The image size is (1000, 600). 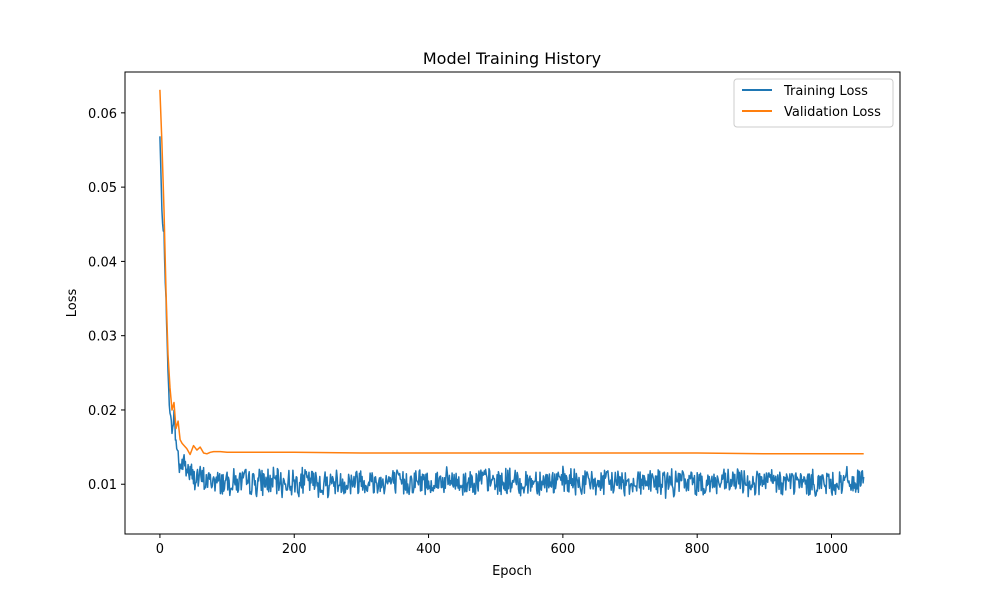 I want to click on x-tick-label: 600, so click(x=562, y=549).